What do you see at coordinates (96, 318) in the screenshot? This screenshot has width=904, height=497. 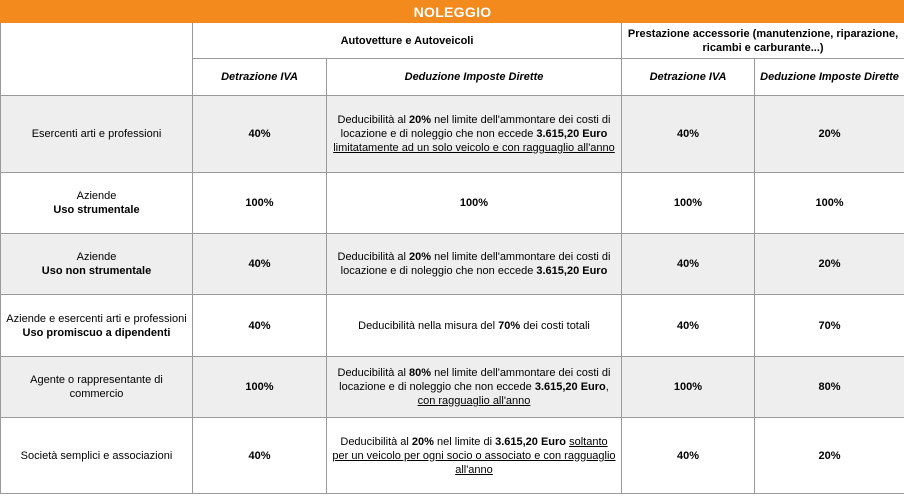 I see `row-label-text: Aziende e esercenti arti e professioni` at bounding box center [96, 318].